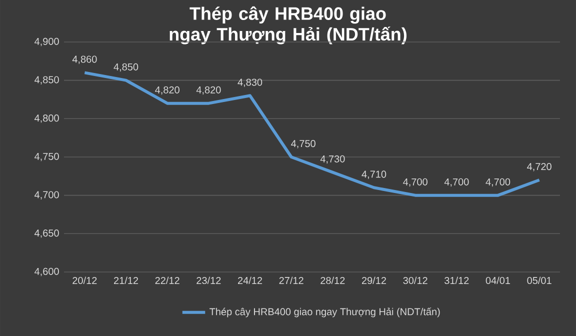  Describe the element at coordinates (250, 280) in the screenshot. I see `x-tick-label: 24/12` at that location.